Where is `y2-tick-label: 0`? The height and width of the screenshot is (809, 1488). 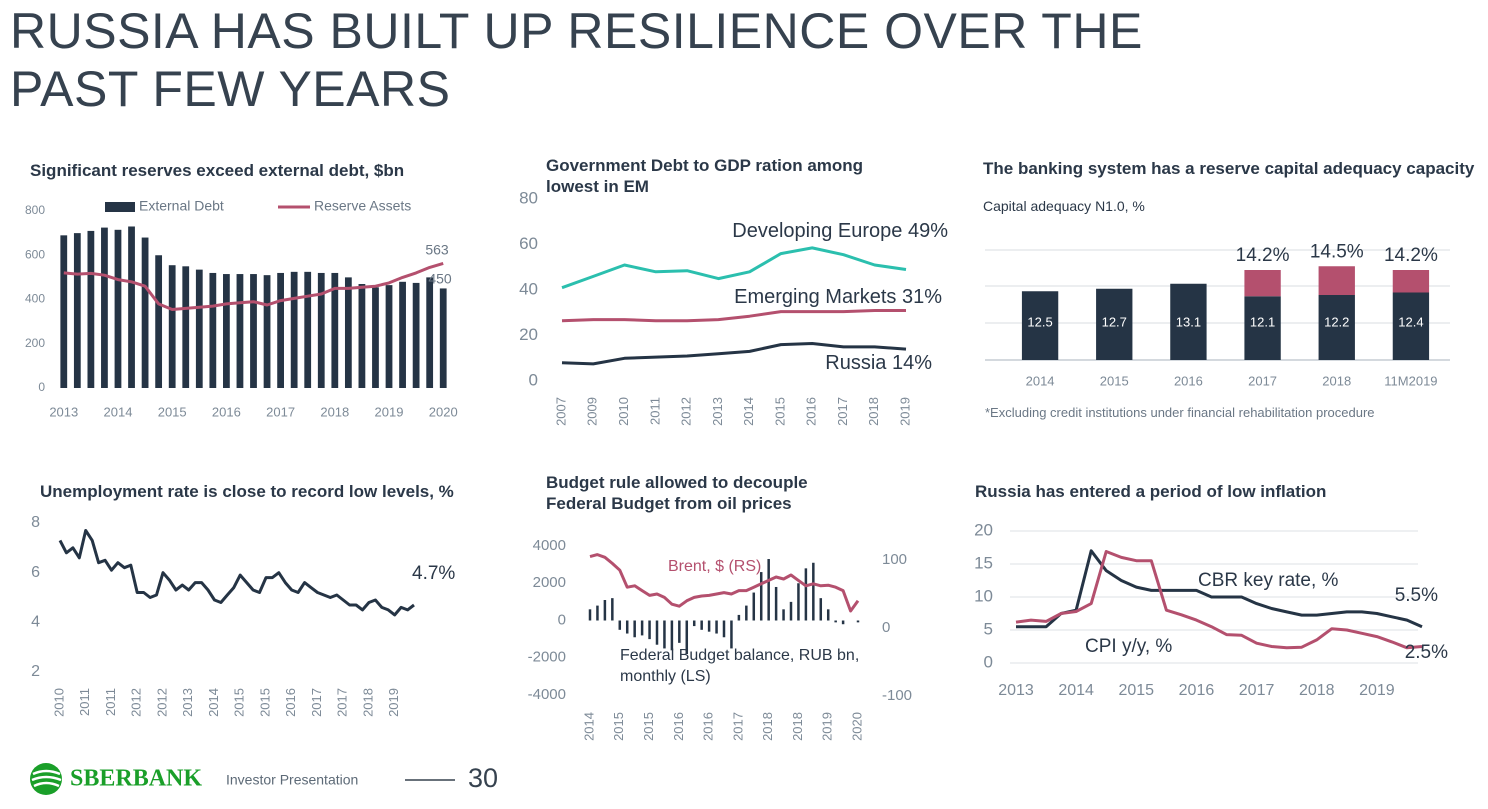
y2-tick-label: 0 is located at coordinates (886, 627).